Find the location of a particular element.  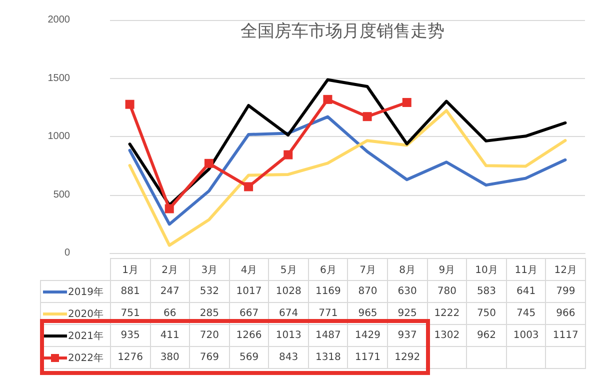

data-label: 532 is located at coordinates (210, 291).